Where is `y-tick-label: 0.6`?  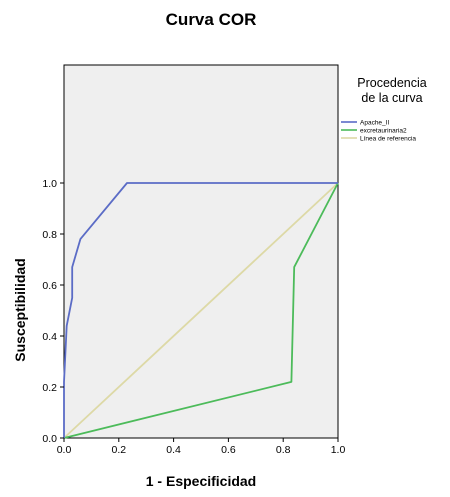
y-tick-label: 0.6 is located at coordinates (49, 286).